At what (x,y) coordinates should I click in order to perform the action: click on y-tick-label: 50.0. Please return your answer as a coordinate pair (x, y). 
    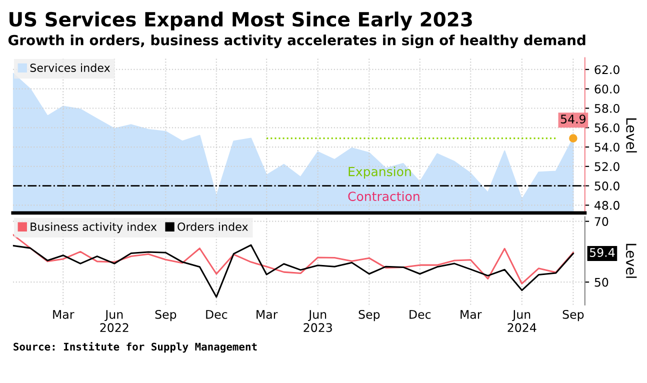
    Looking at the image, I should click on (607, 186).